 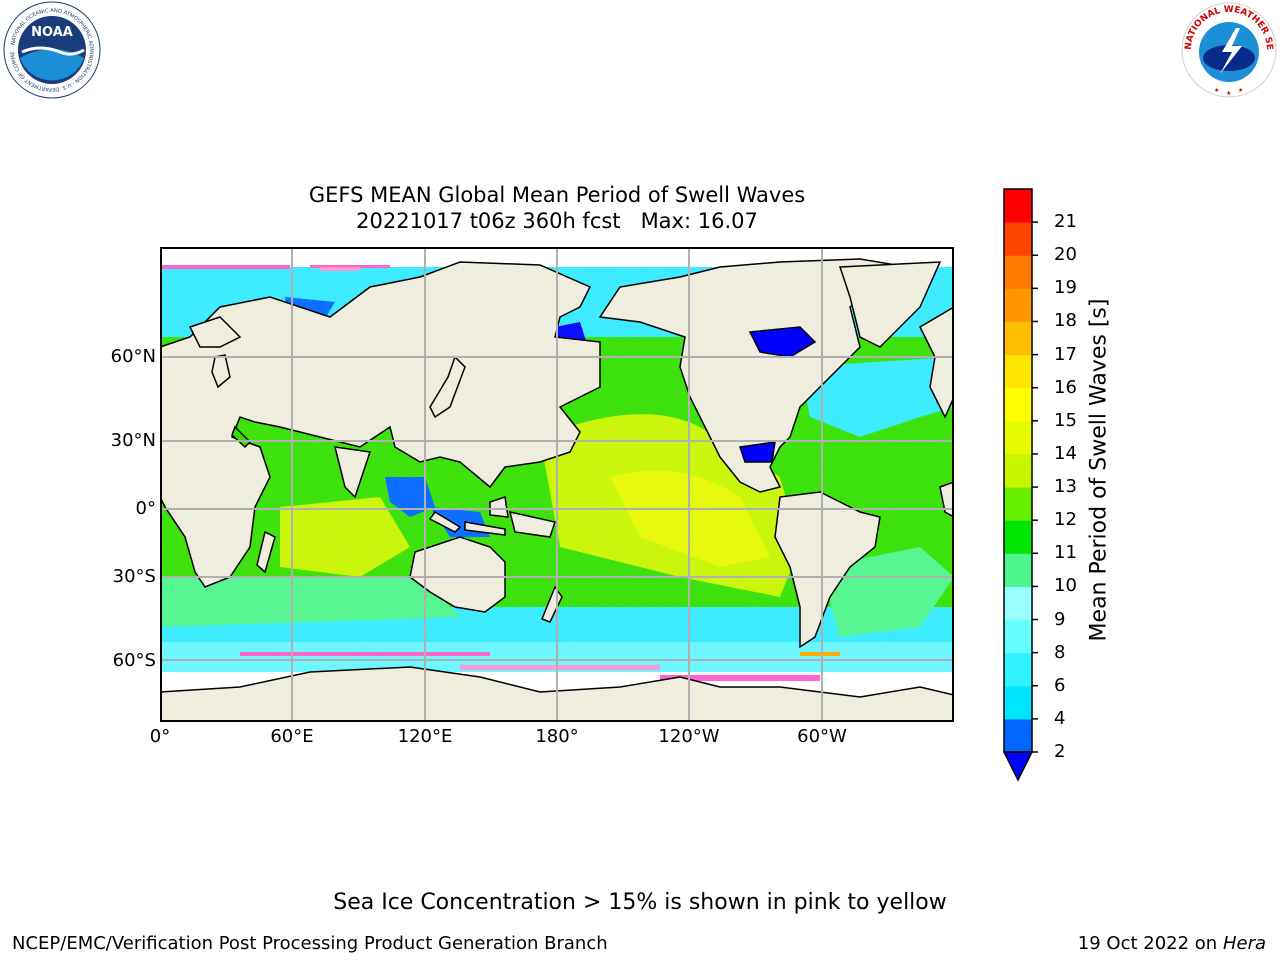 I want to click on footer-date-text: 19 Oct 2022 on, so click(x=1150, y=943).